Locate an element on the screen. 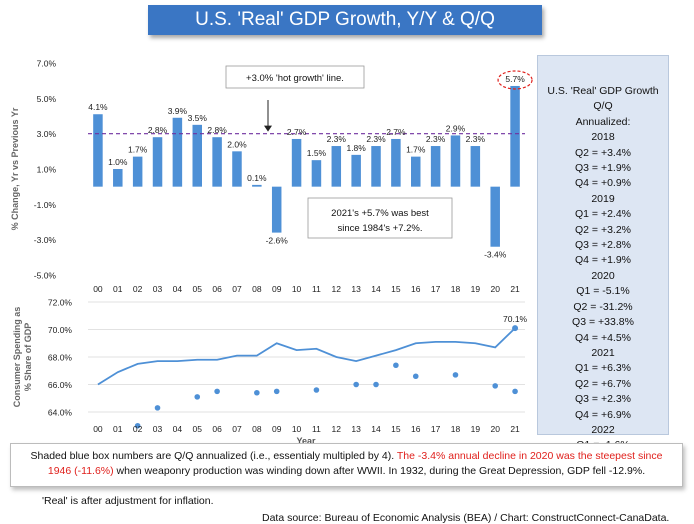 The height and width of the screenshot is (524, 694). line-x-tick-label: 03 is located at coordinates (158, 429).